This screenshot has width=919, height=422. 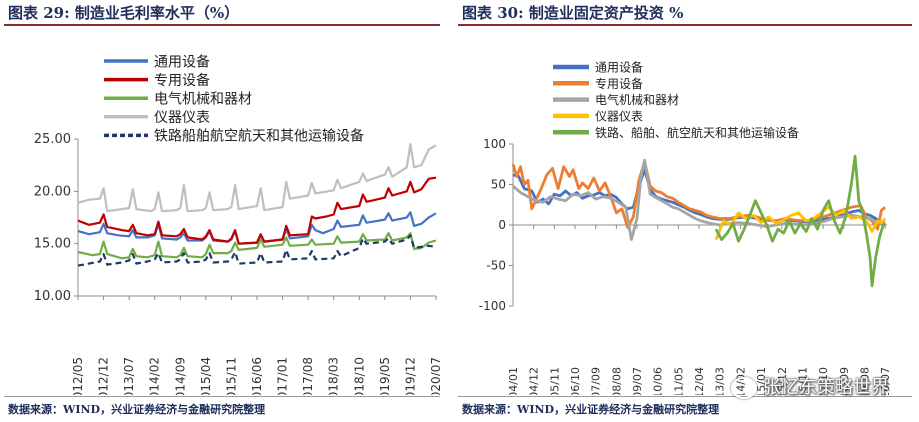 I want to click on right-x-tick-label: 2004/01, so click(x=513, y=381).